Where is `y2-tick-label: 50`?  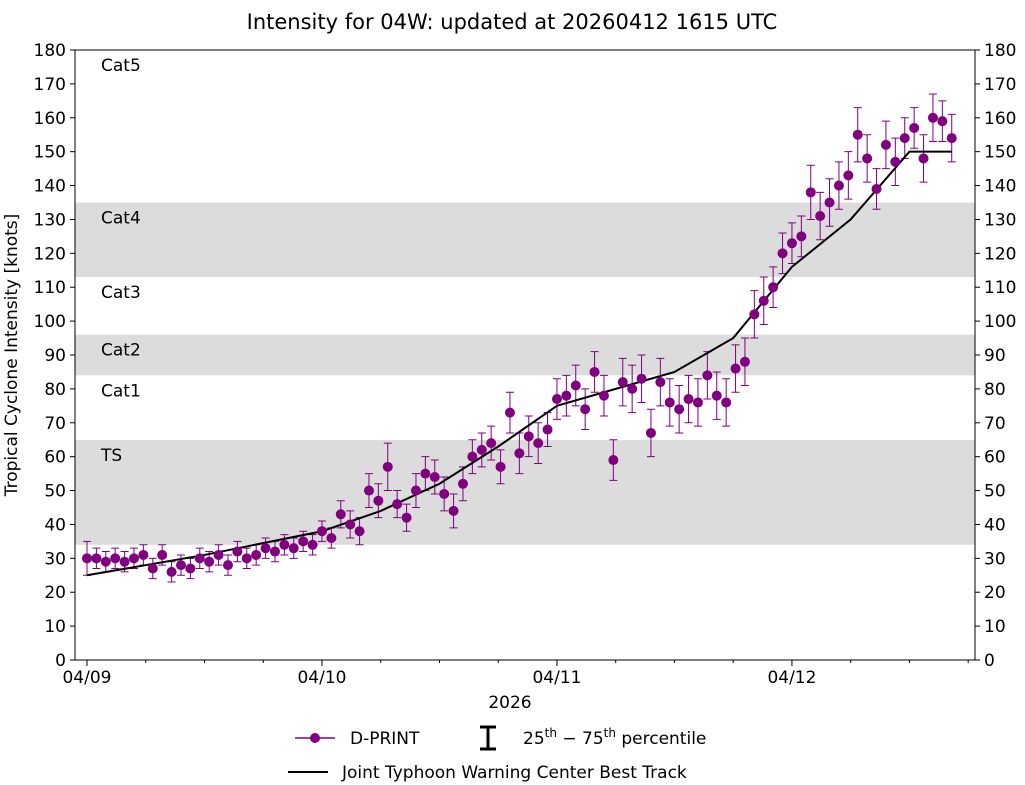
y2-tick-label: 50 is located at coordinates (995, 492).